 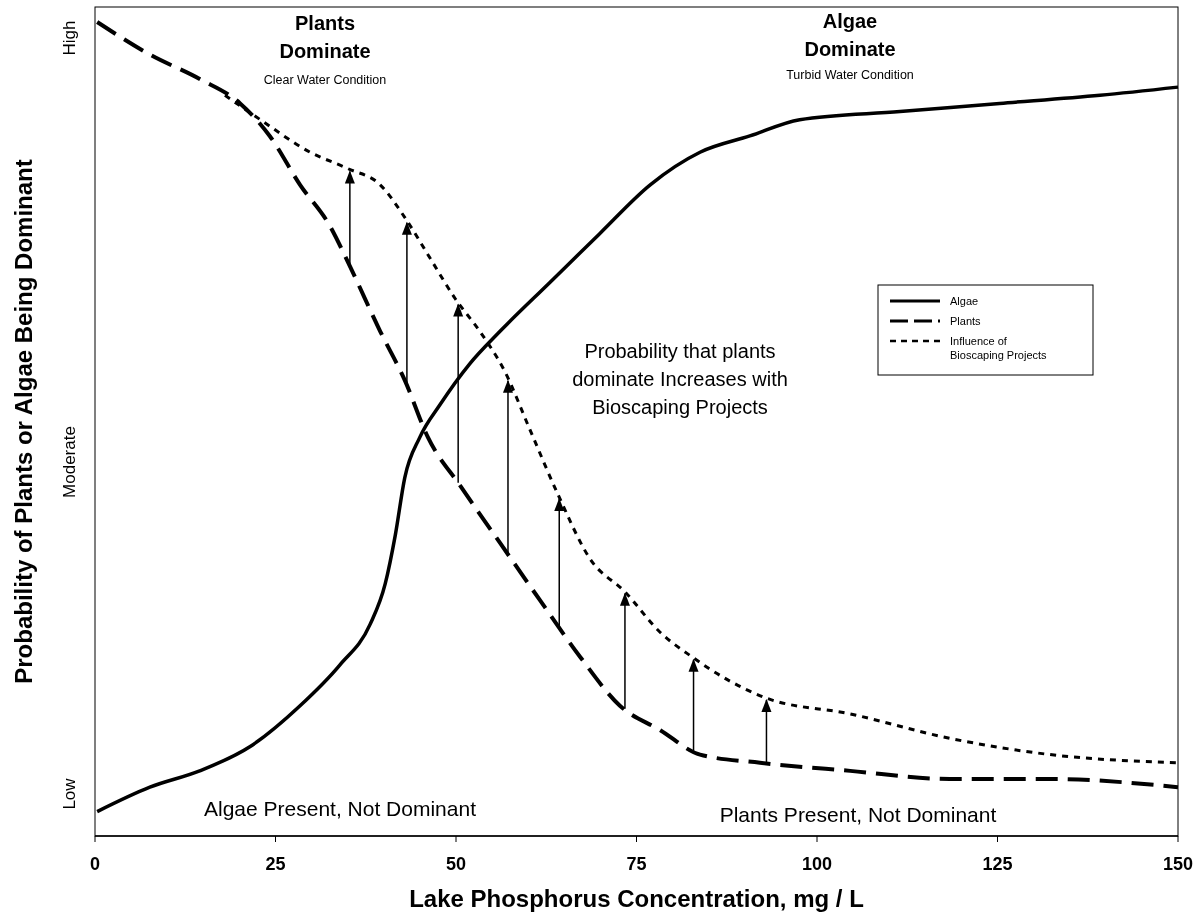 What do you see at coordinates (858, 814) in the screenshot?
I see `annotation: Plants Present, Not Dominant` at bounding box center [858, 814].